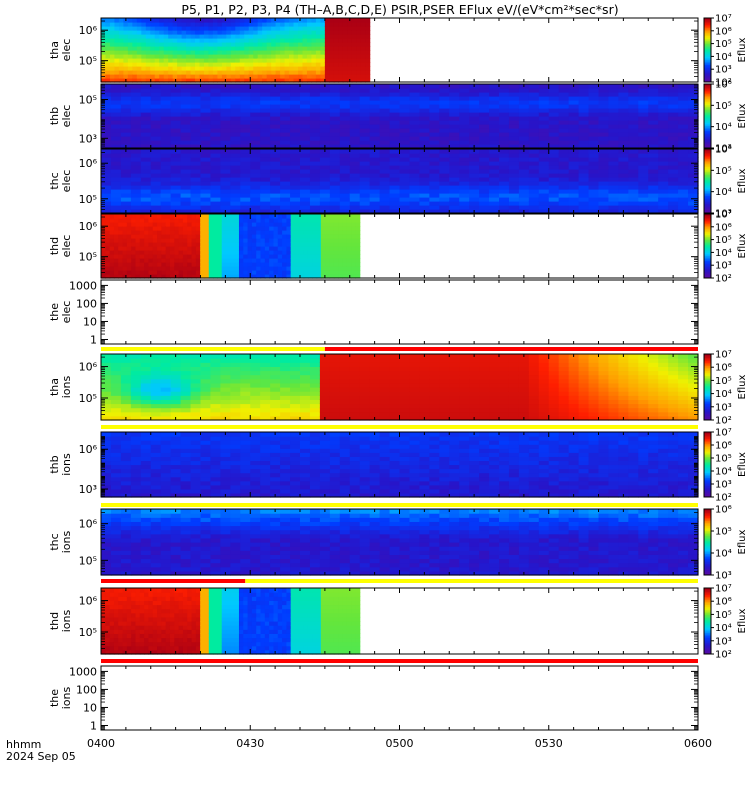 The image size is (750, 800). What do you see at coordinates (707, 277) in the screenshot?
I see `thd-elec-colorbar-step` at bounding box center [707, 277].